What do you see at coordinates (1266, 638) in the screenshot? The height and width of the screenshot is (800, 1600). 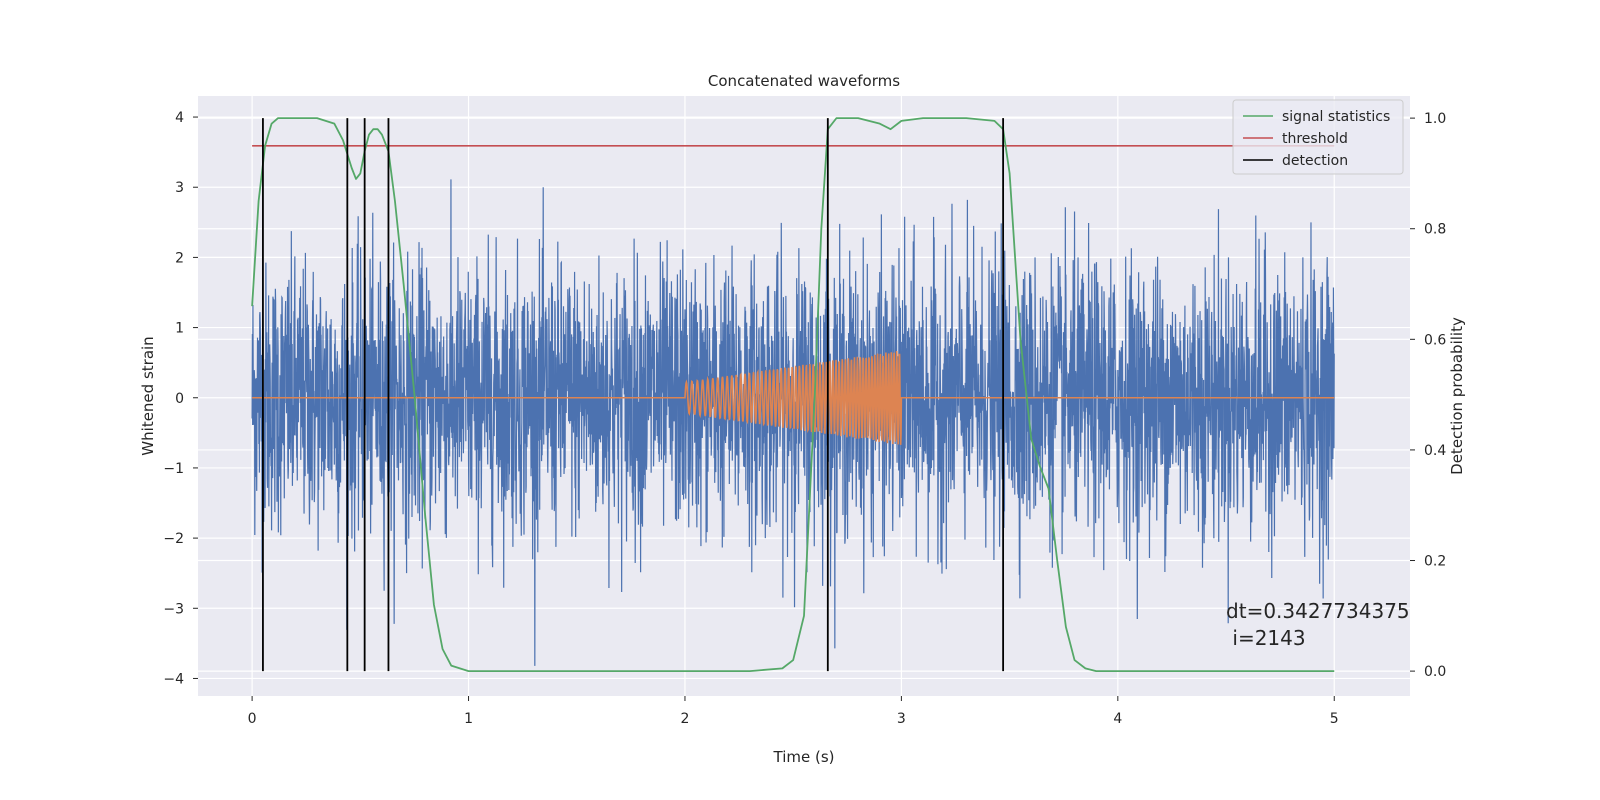 I see `annotation-index: i=2143` at bounding box center [1266, 638].